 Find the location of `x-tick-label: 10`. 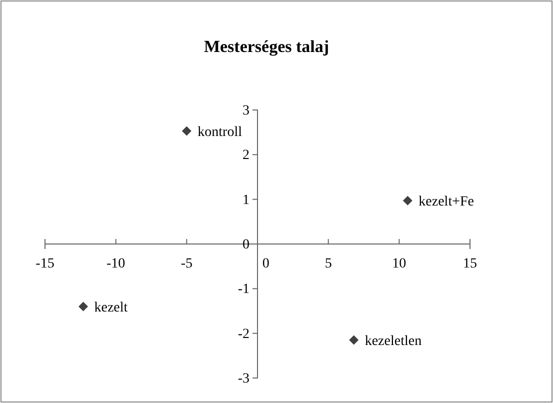

x-tick-label: 10 is located at coordinates (399, 264).